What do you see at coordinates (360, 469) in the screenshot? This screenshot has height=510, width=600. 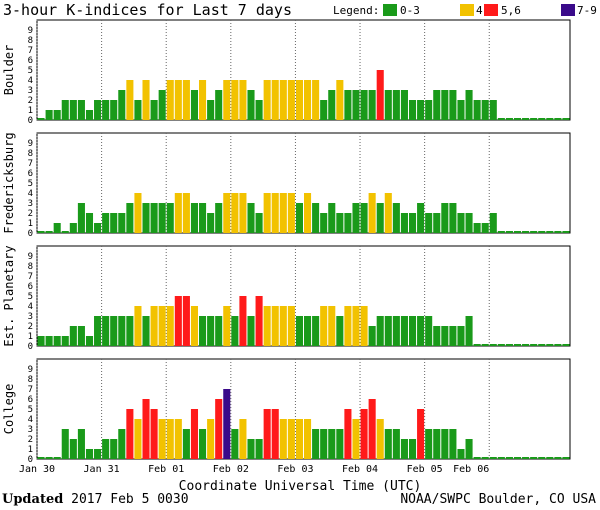 I see `x-tick-label: Feb 04` at bounding box center [360, 469].